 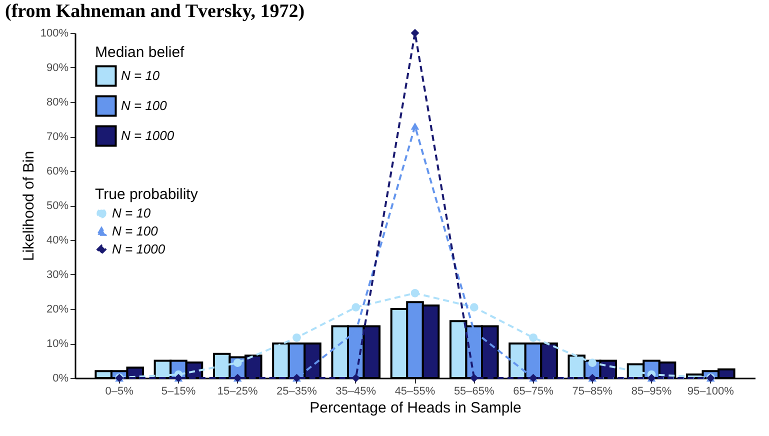 I want to click on legend-title: Median belief, so click(x=140, y=52).